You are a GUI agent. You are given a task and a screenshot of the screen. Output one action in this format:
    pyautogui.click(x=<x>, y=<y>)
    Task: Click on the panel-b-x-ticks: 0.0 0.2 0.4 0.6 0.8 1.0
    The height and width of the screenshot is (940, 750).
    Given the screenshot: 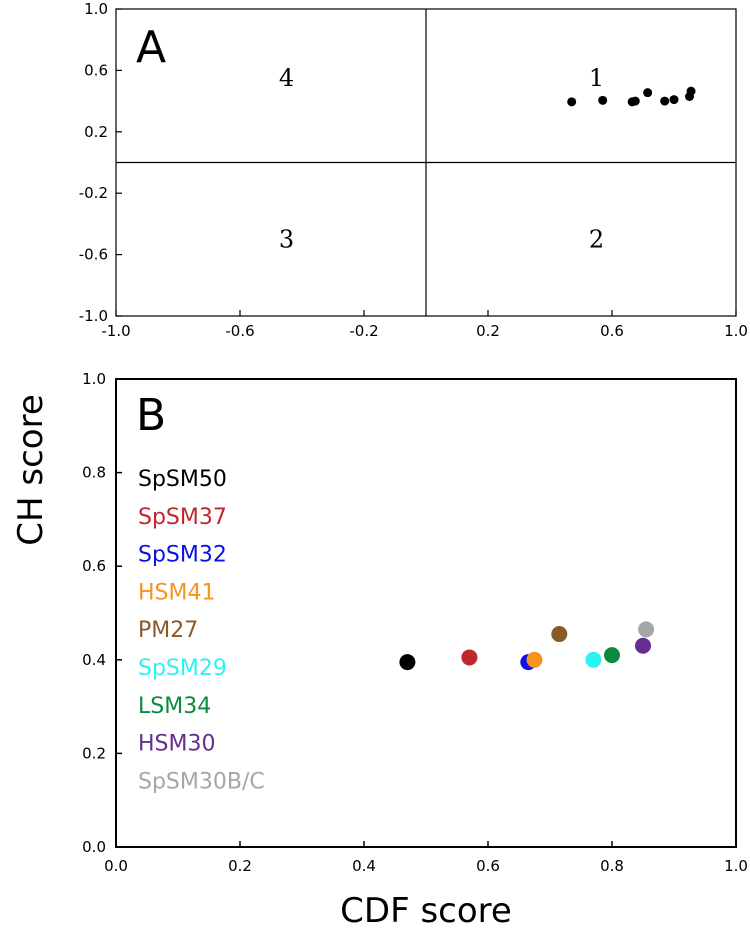 What is the action you would take?
    pyautogui.click(x=426, y=858)
    